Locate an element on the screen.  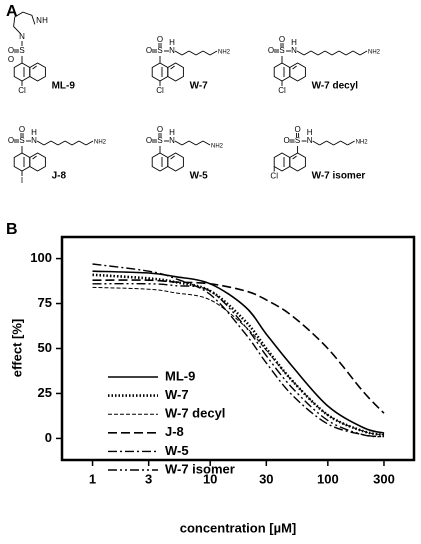
compound-name: W-7 is located at coordinates (199, 86).